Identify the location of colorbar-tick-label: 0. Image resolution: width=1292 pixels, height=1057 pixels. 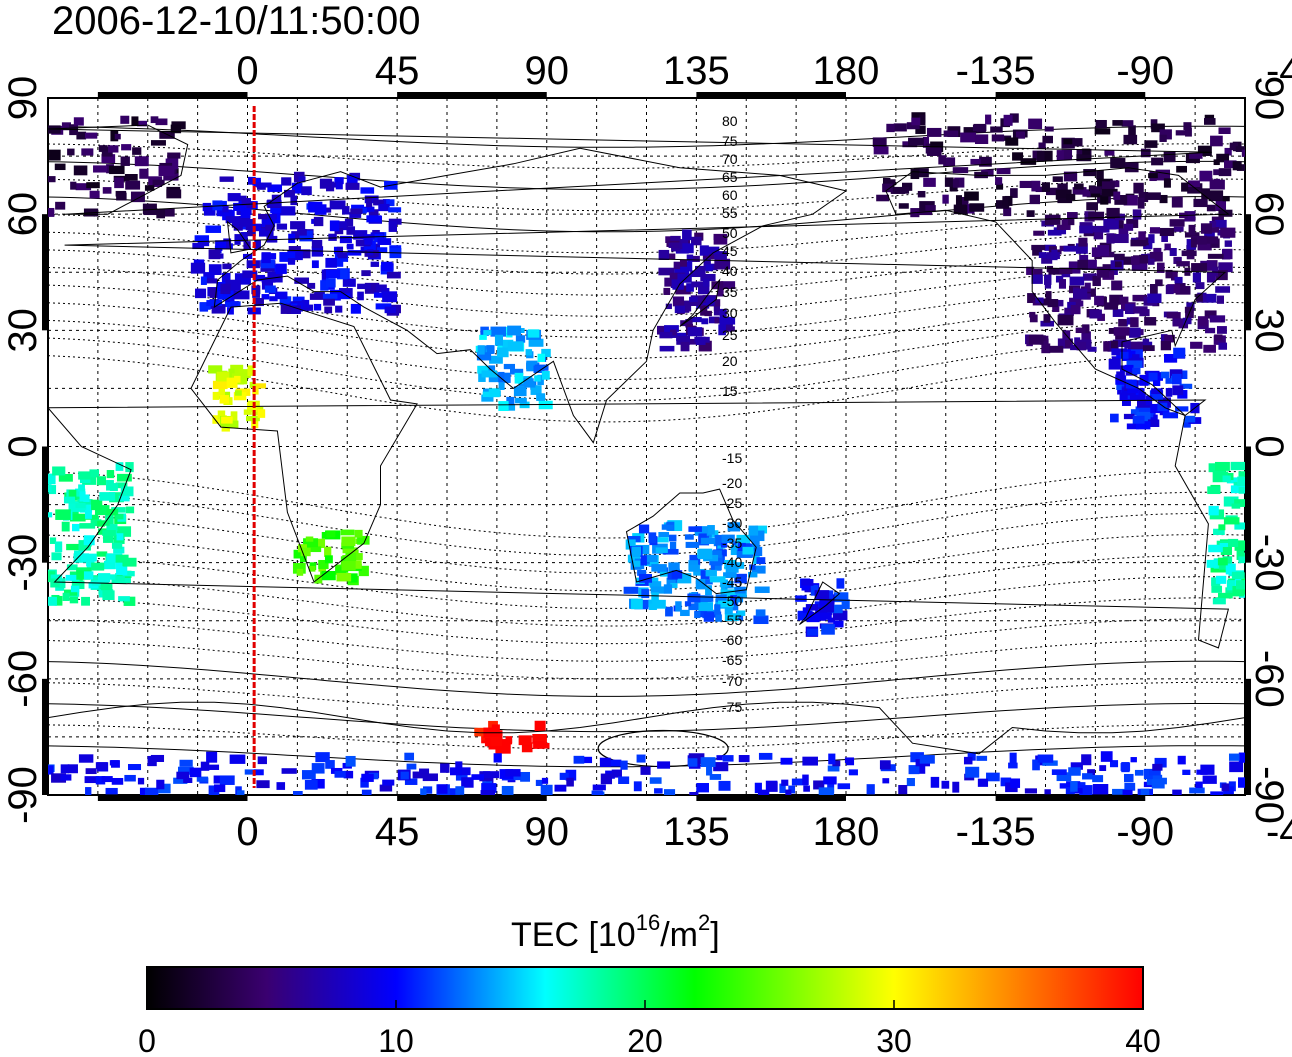
(147, 1040).